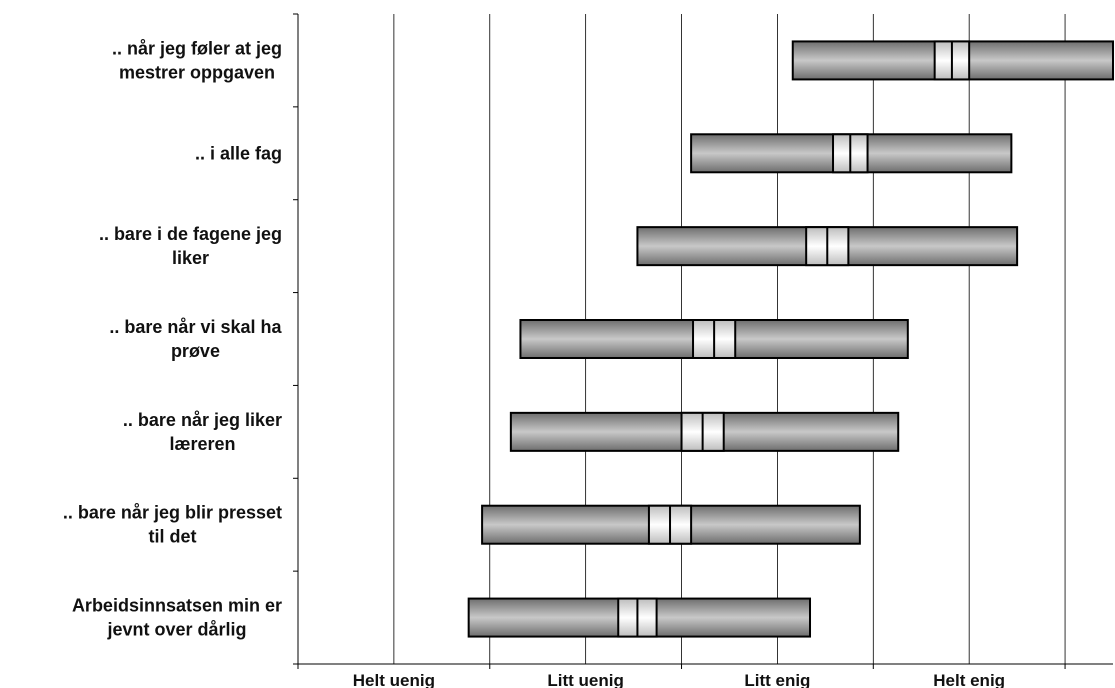 The width and height of the screenshot is (1115, 688). What do you see at coordinates (172, 537) in the screenshot?
I see `category-label-line: til det` at bounding box center [172, 537].